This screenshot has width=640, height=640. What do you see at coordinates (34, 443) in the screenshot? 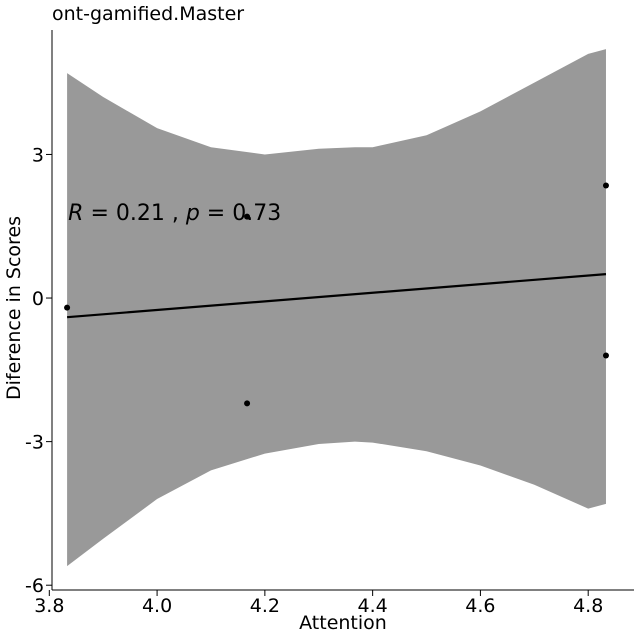
I see `y-tick-label: -3` at bounding box center [34, 443].